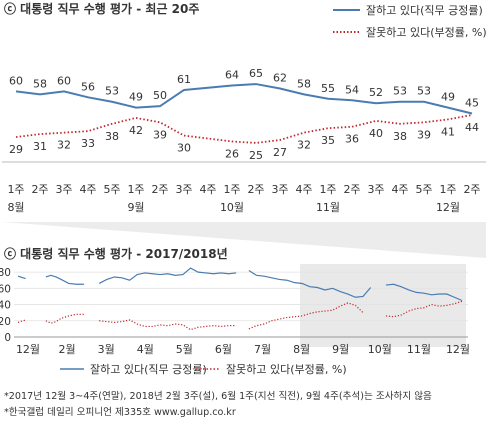 The height and width of the screenshot is (421, 488). I want to click on data-label-positive: 45, so click(472, 103).